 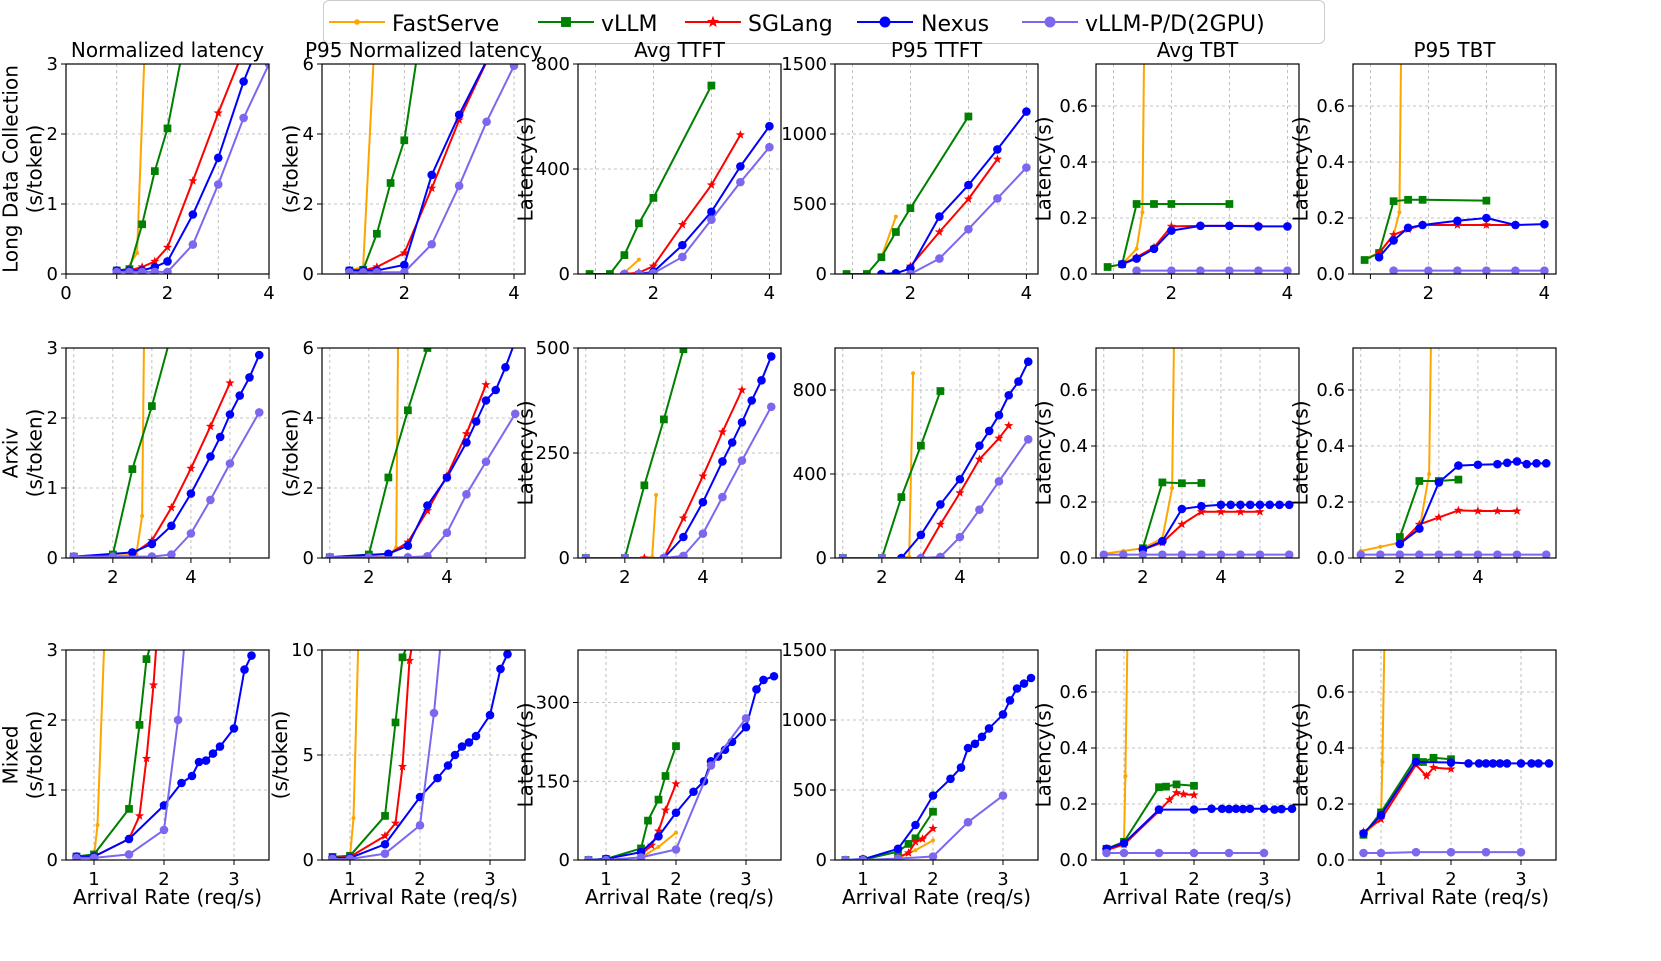 I want to click on y-tick-label: 6, so click(x=308, y=348).